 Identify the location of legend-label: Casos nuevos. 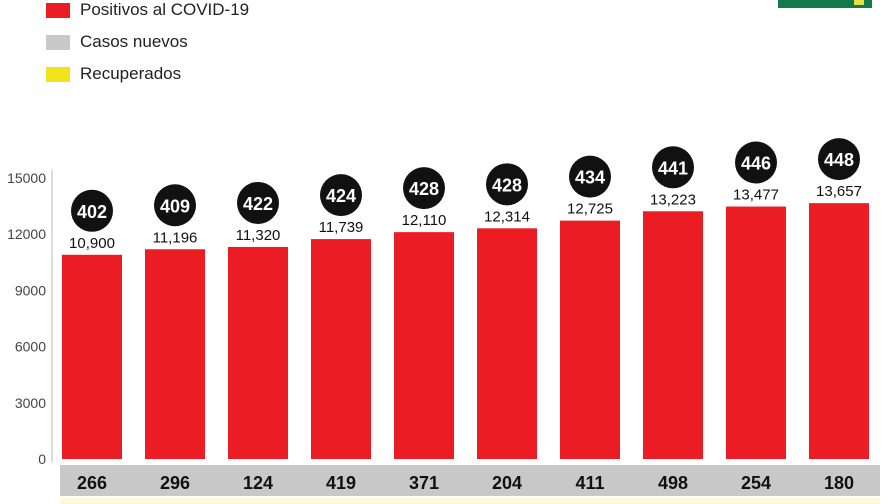
(134, 41).